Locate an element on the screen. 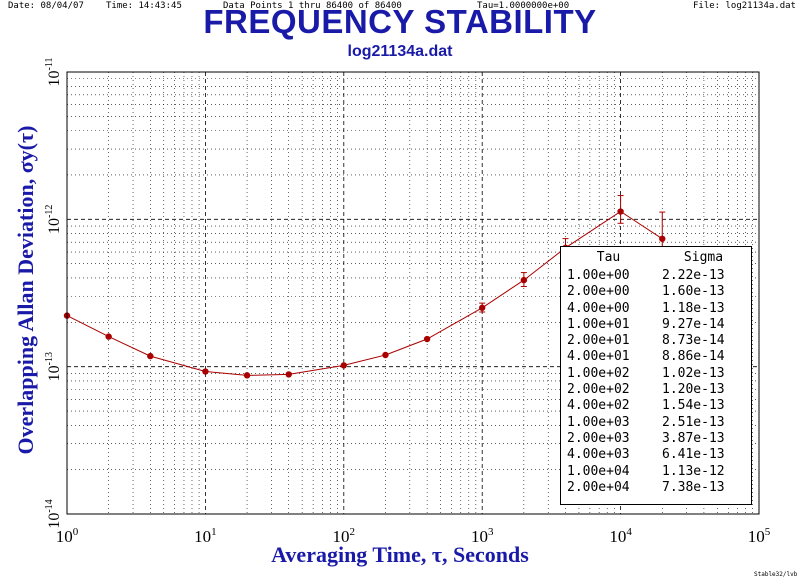 The image size is (800, 581). y-tick-label: 10-14 is located at coordinates (53, 513).